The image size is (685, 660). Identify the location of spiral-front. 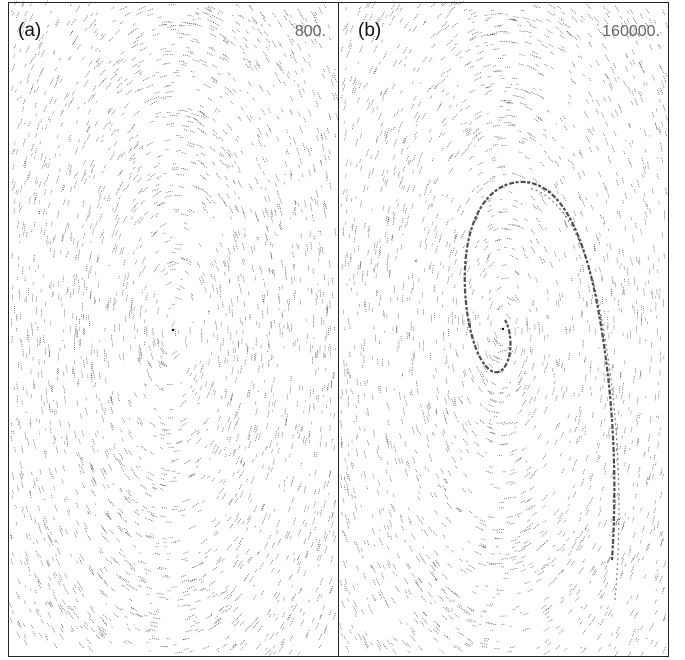
(539, 370).